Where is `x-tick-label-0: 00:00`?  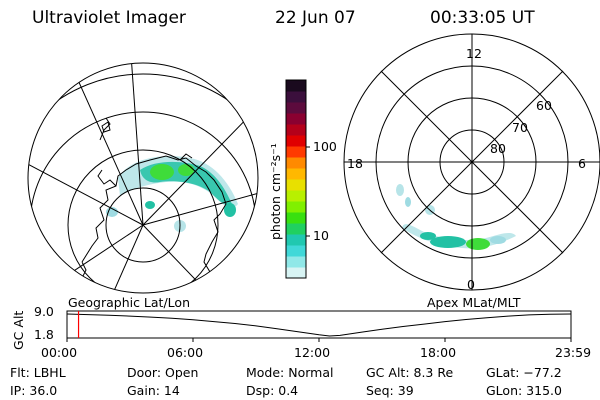
x-tick-label-0: 00:00 is located at coordinates (59, 352).